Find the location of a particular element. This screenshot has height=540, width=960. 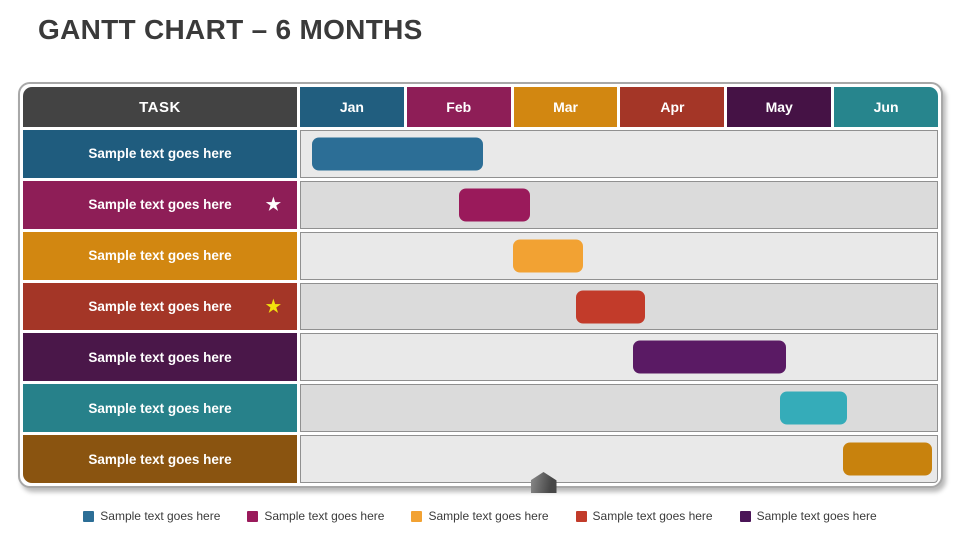

month-header-mar: Mar is located at coordinates (565, 107).